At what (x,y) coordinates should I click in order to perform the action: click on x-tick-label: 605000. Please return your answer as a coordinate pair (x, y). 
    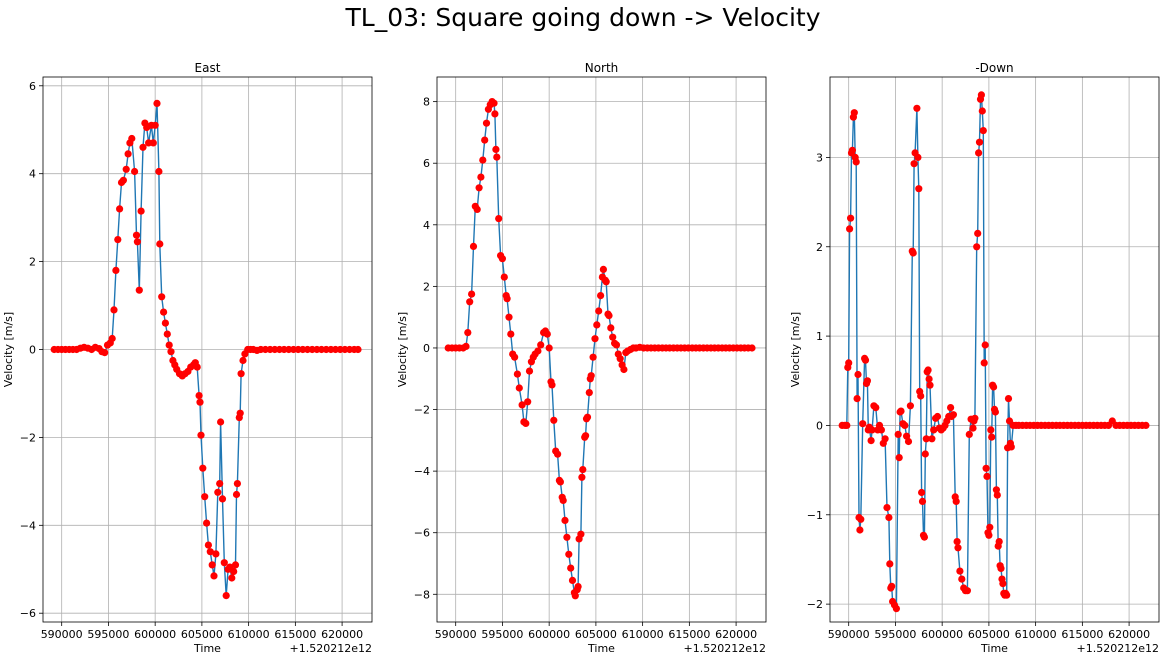
    Looking at the image, I should click on (596, 634).